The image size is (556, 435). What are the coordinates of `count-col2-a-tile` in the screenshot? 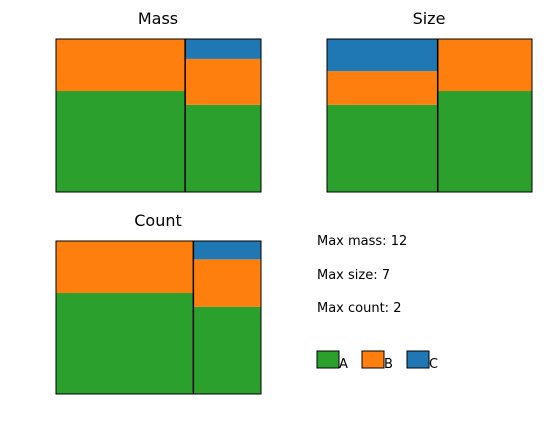 It's located at (227, 350).